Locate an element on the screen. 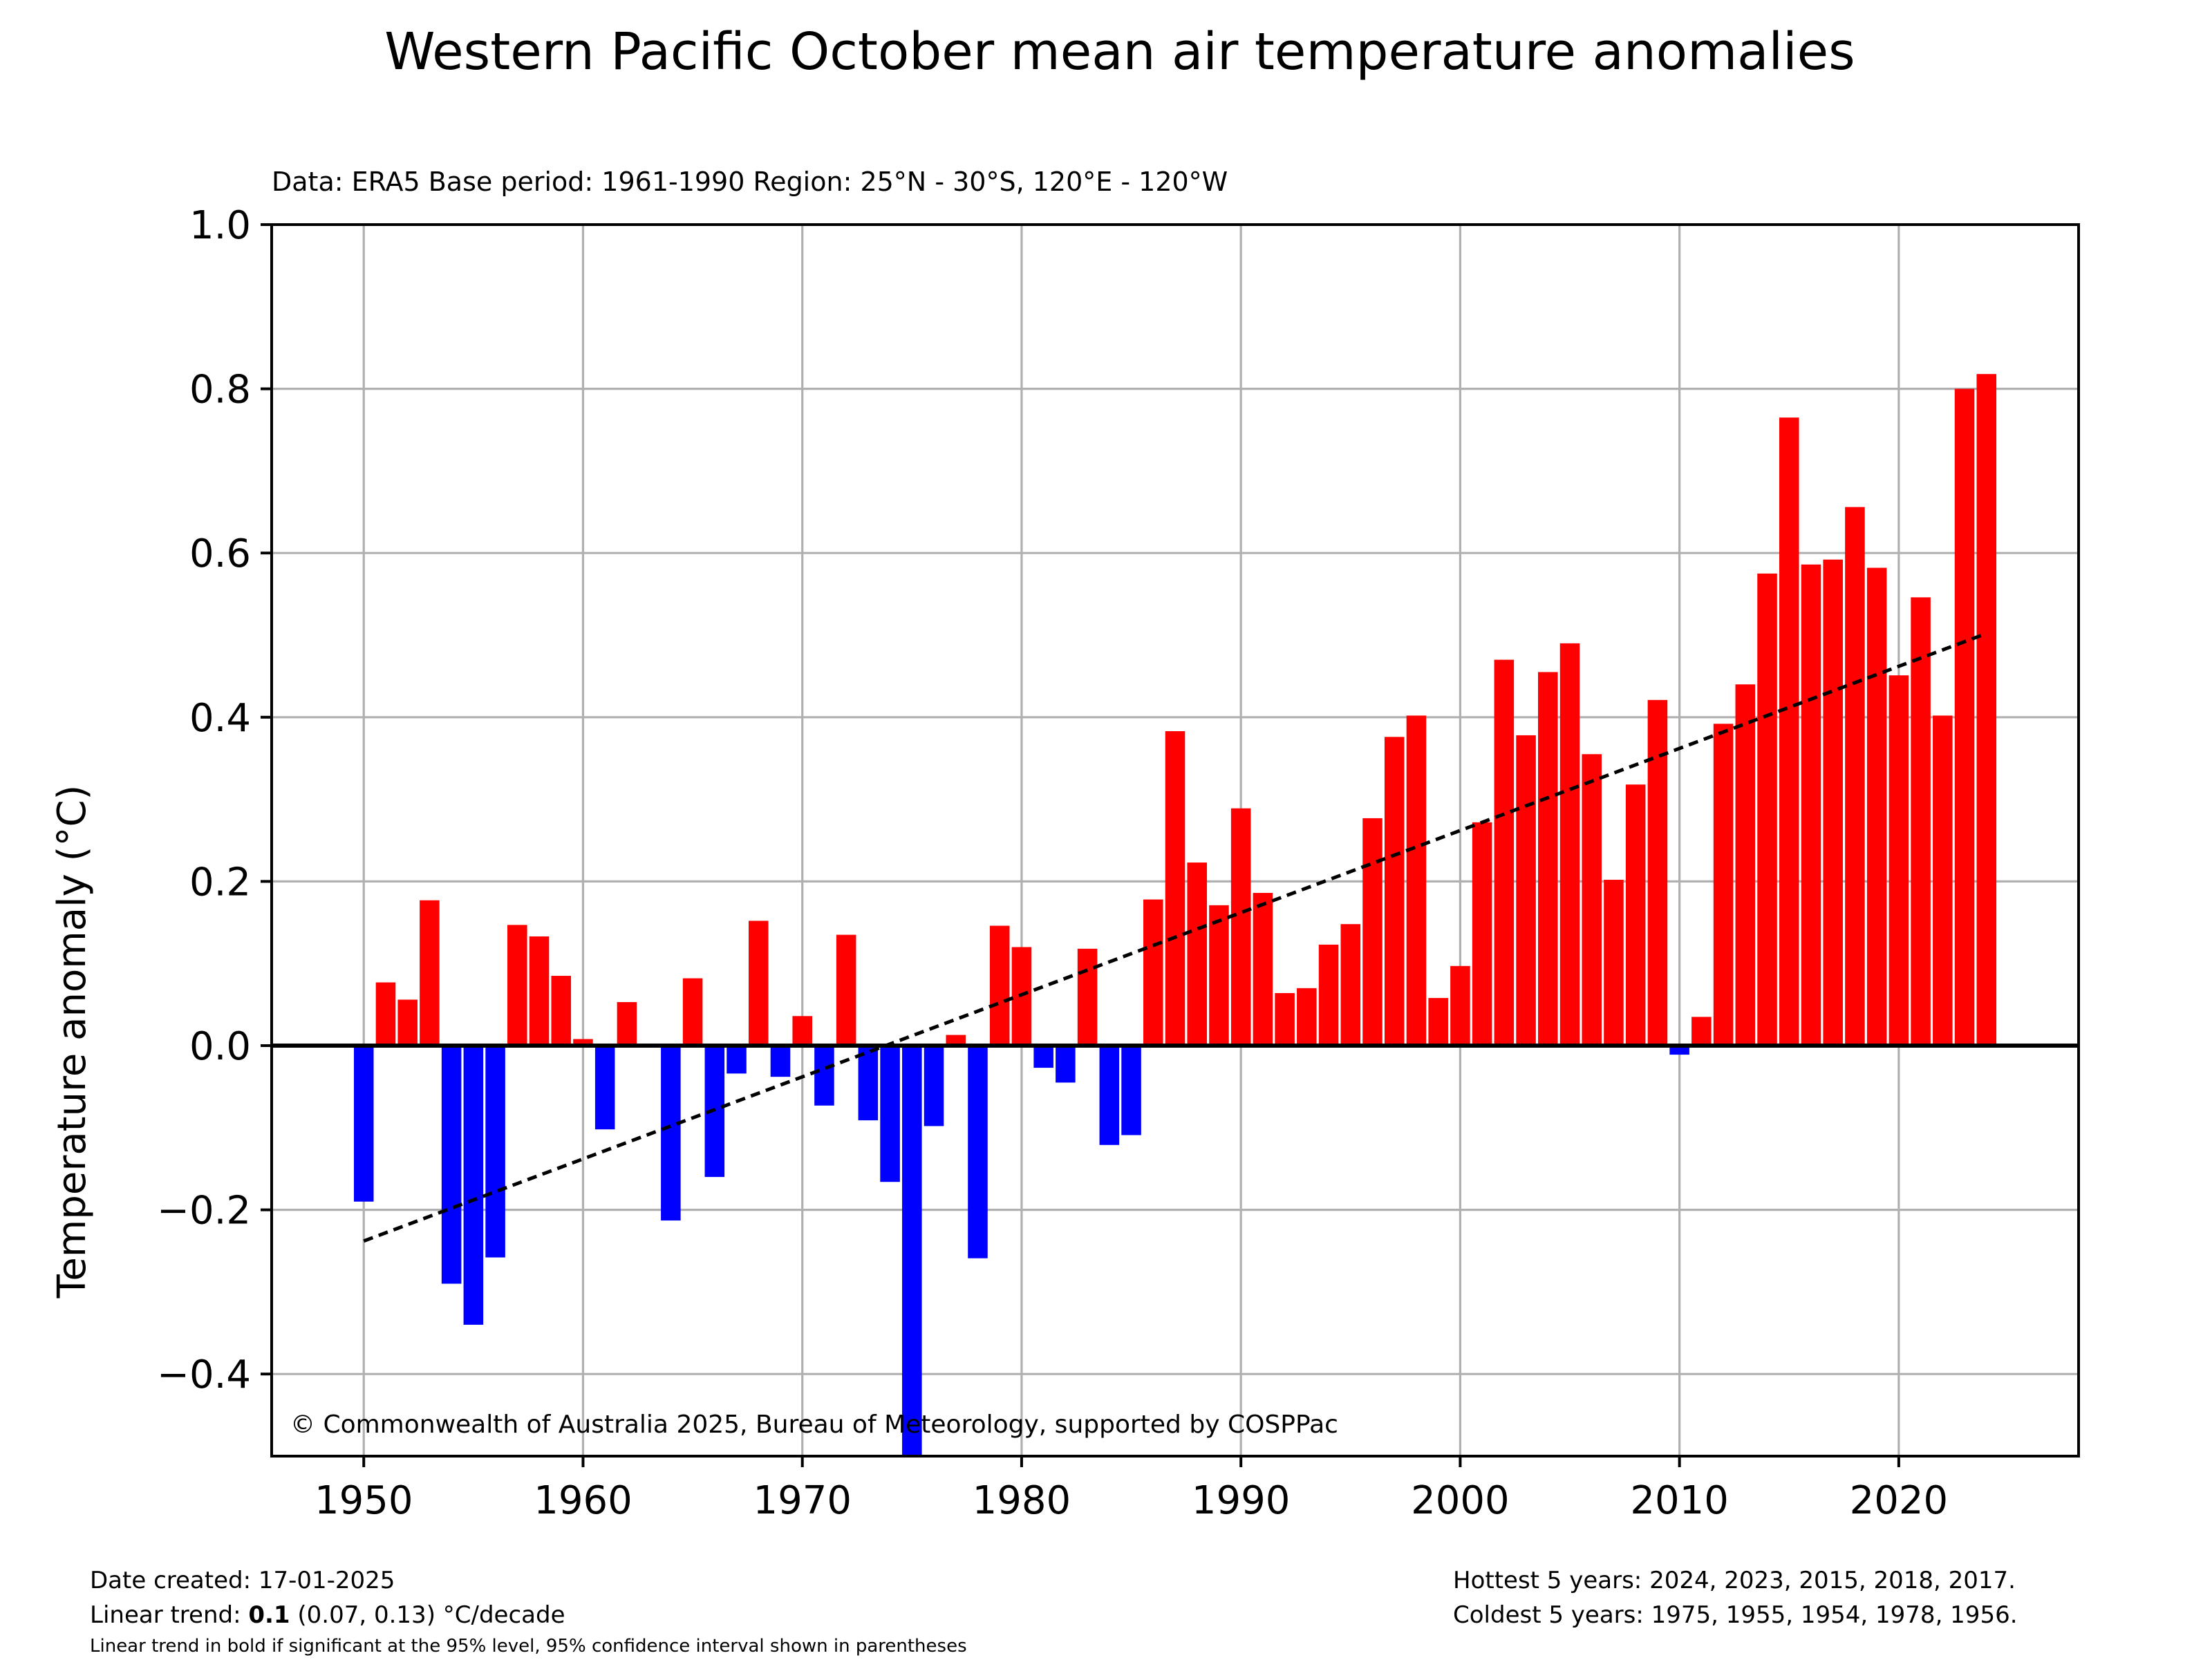  bar-1979 is located at coordinates (999, 985).